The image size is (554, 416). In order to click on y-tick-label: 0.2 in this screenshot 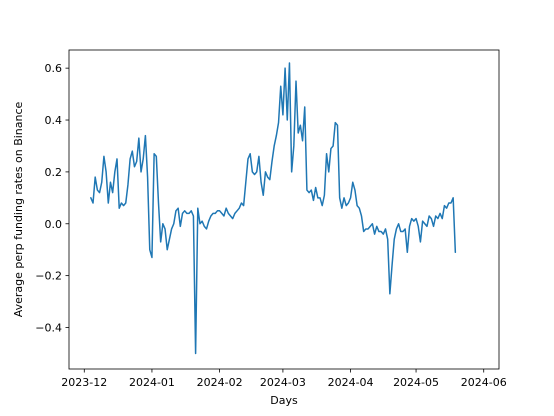, I will do `click(54, 172)`.